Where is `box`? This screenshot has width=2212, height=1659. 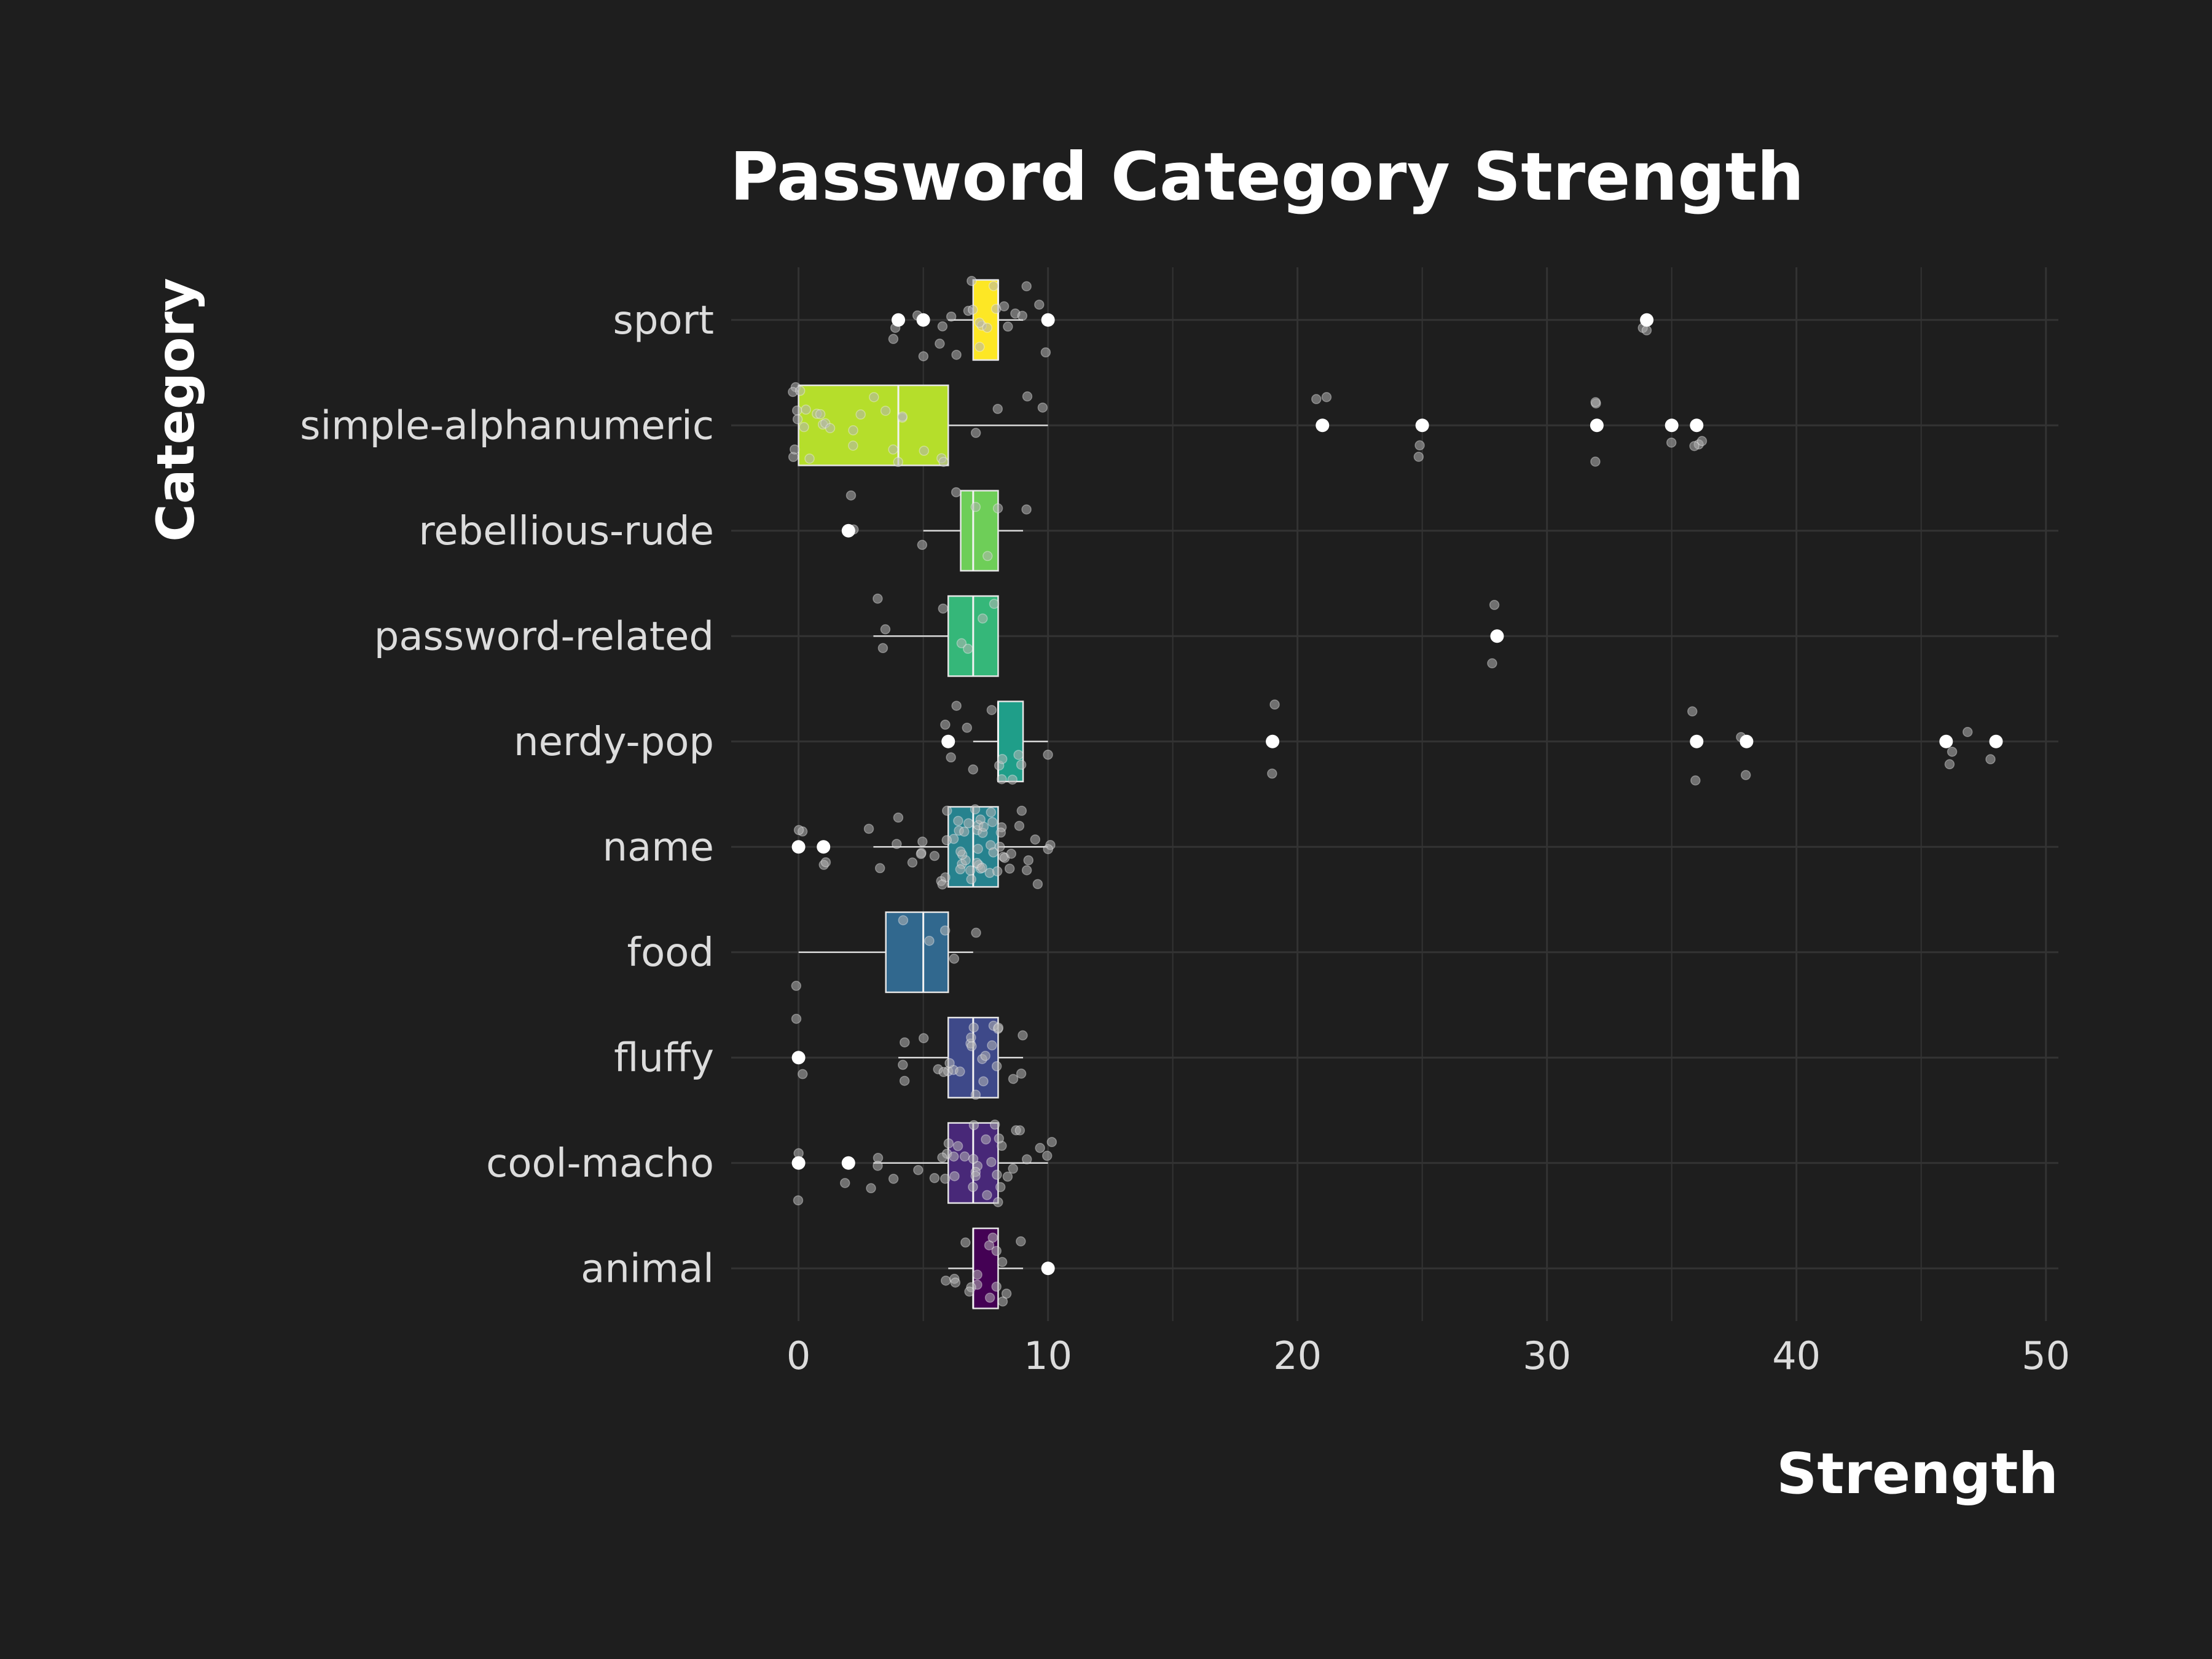 box is located at coordinates (979, 531).